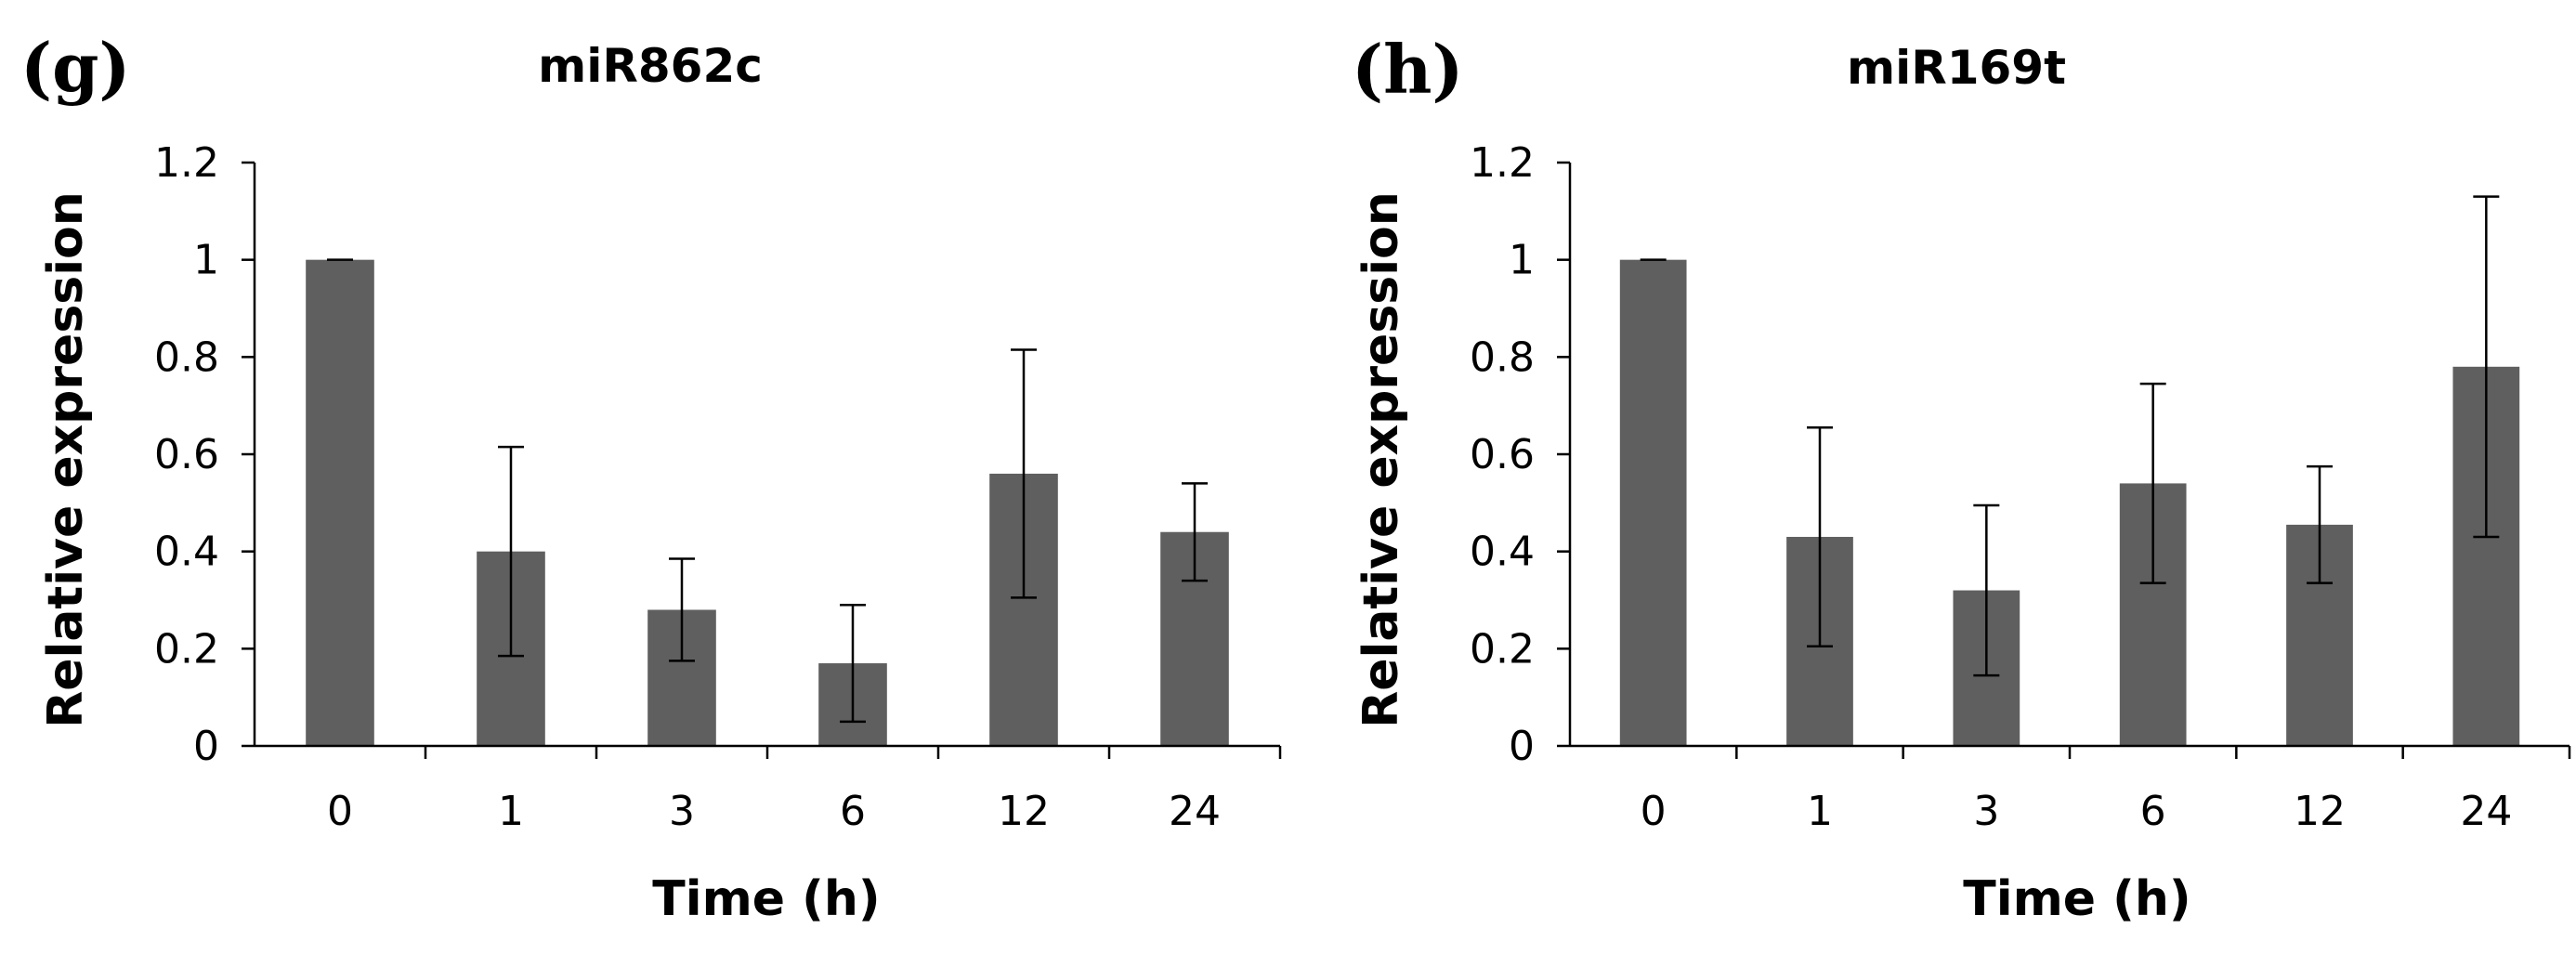 The width and height of the screenshot is (2576, 954). Describe the element at coordinates (650, 66) in the screenshot. I see `chart-title: miR862c` at that location.